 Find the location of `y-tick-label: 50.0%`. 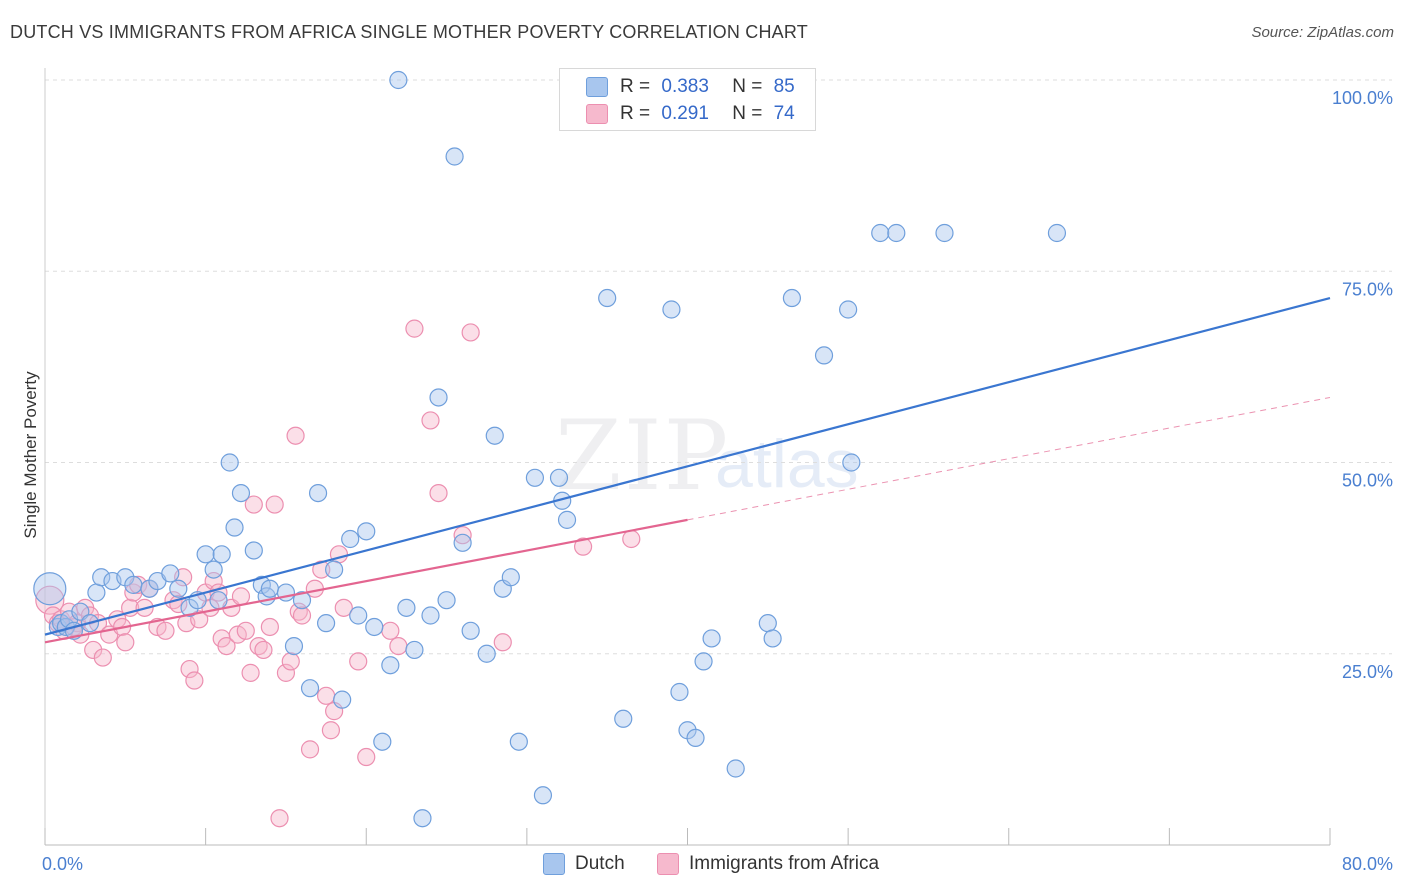

y-tick-label: 50.0% is located at coordinates (1367, 481).